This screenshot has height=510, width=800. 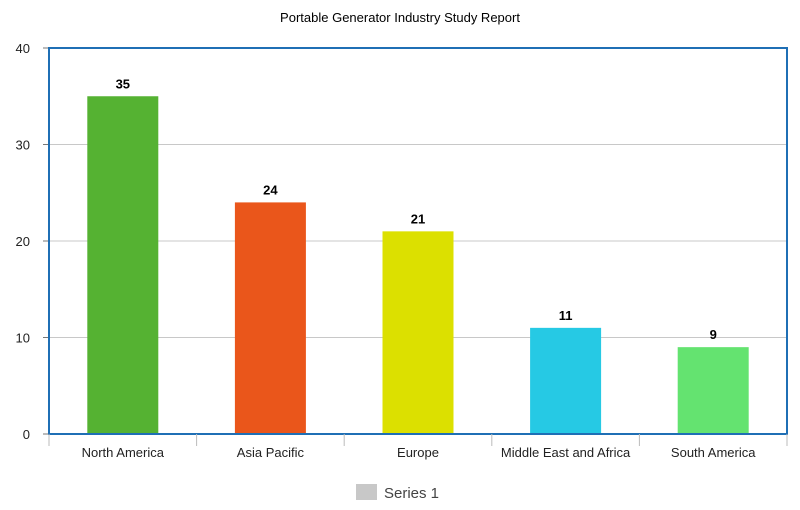 I want to click on data-label: 24, so click(x=270, y=189).